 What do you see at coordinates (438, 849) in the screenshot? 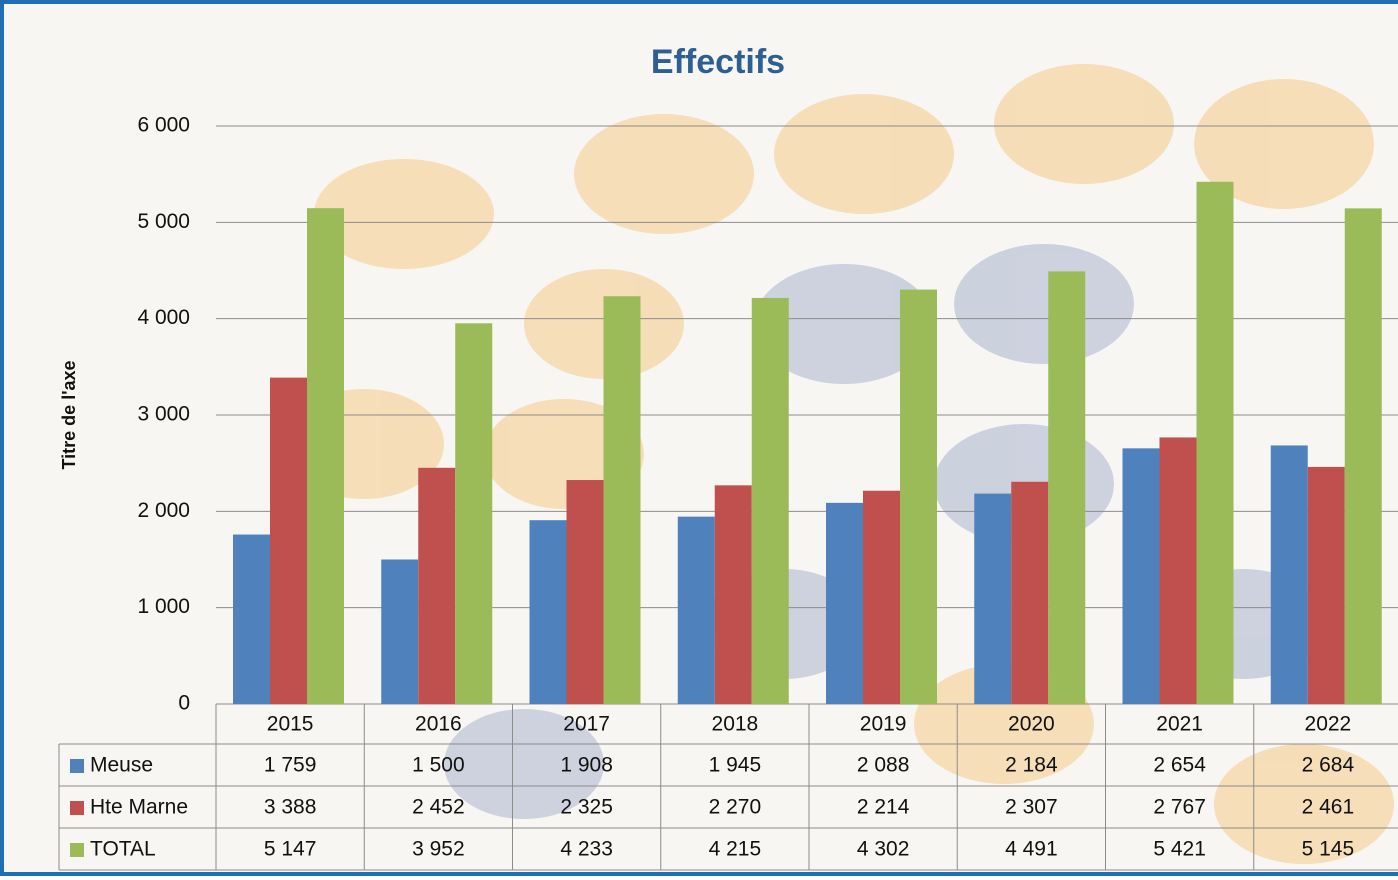
I see `table-value: 3 952` at bounding box center [438, 849].